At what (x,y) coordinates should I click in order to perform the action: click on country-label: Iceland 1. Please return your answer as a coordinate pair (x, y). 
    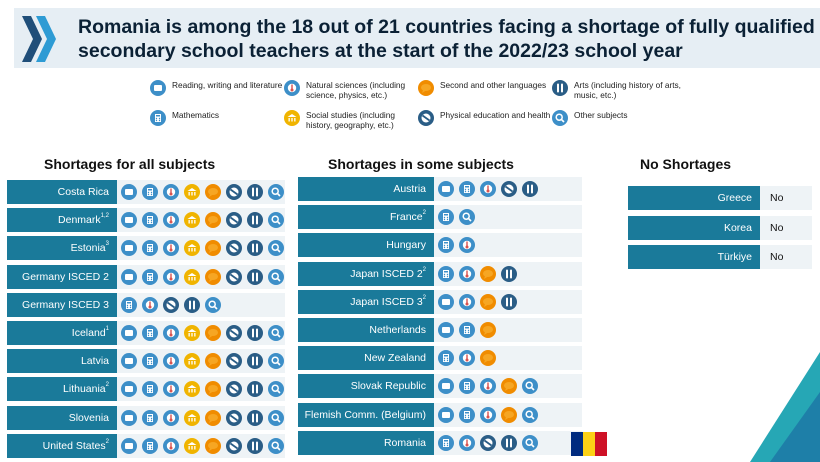
    Looking at the image, I should click on (62, 333).